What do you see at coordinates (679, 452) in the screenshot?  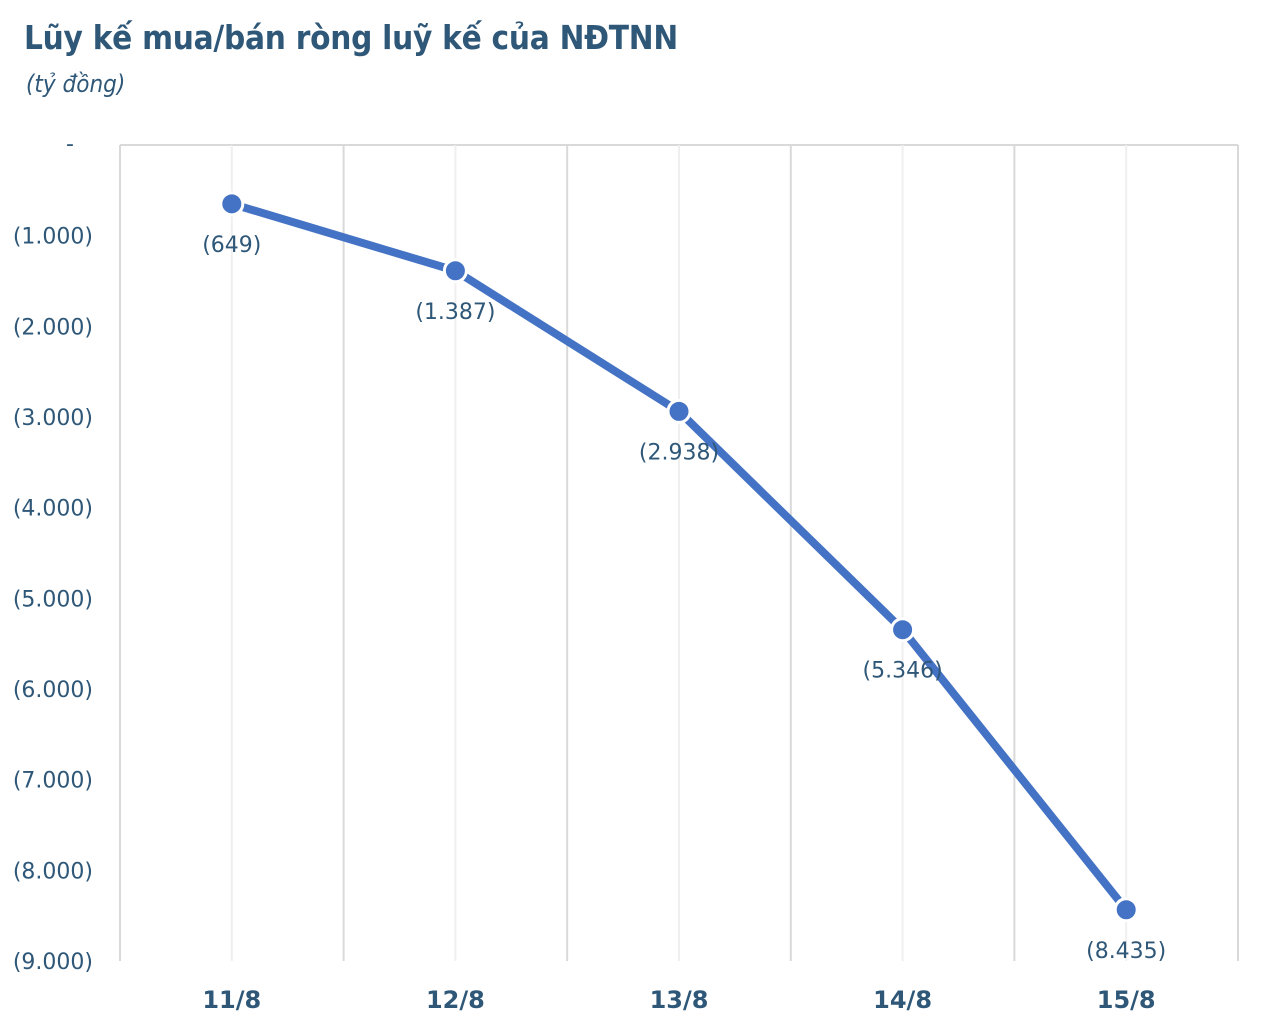 I see `data-label: (2.938)` at bounding box center [679, 452].